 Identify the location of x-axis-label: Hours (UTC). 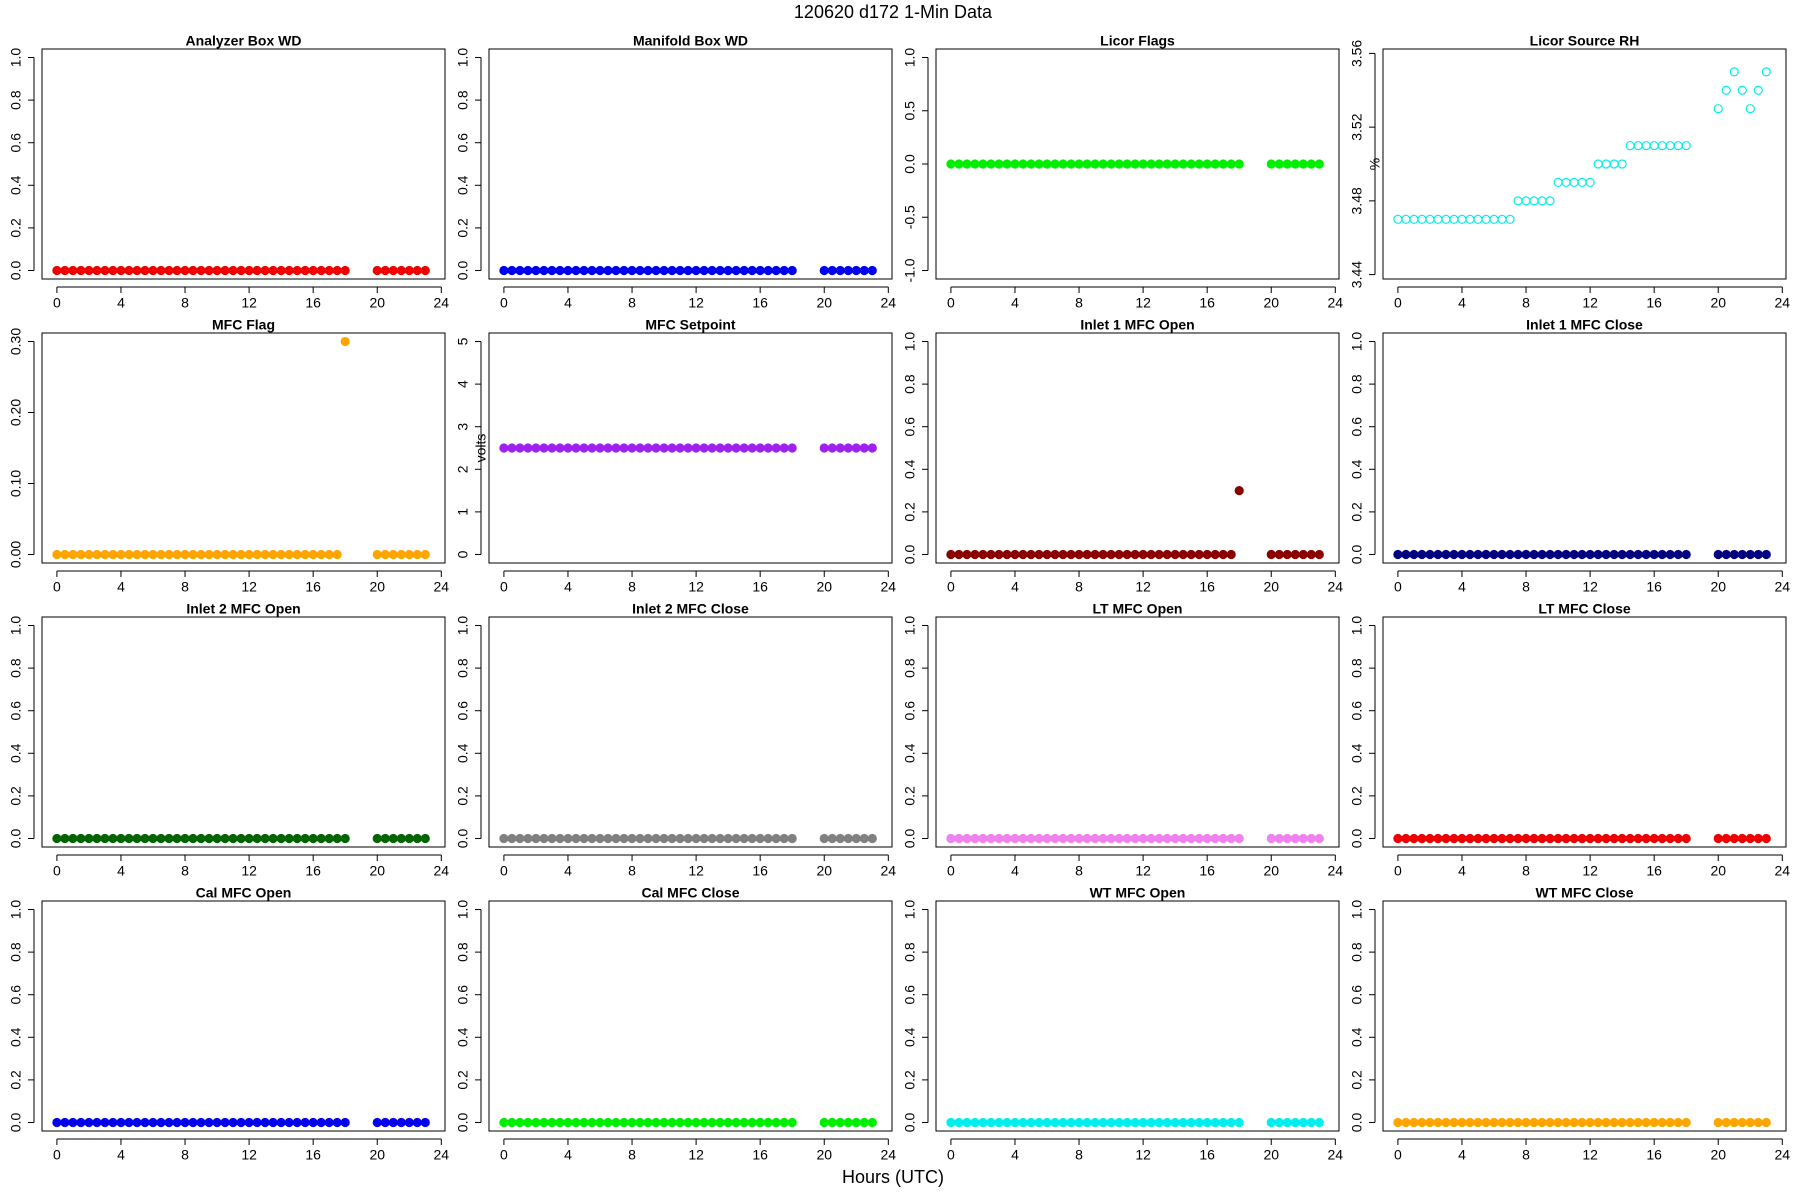
(893, 1177).